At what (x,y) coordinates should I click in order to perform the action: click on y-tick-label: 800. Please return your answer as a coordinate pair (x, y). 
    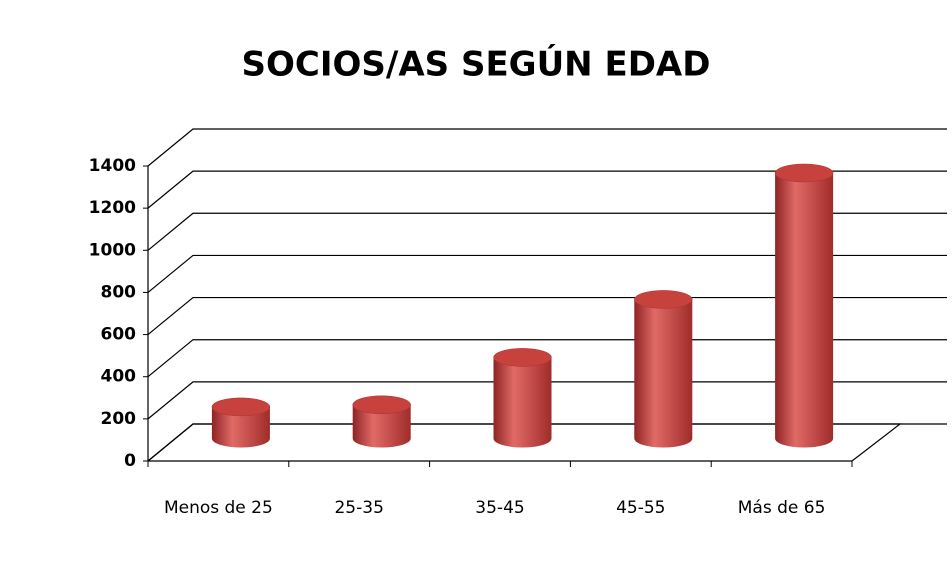
    Looking at the image, I should click on (119, 292).